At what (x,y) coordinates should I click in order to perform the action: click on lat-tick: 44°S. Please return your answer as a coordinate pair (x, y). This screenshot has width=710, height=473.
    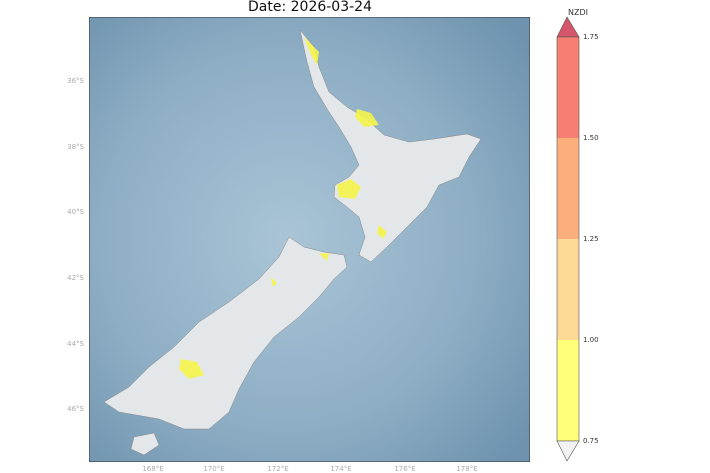
    Looking at the image, I should click on (75, 344).